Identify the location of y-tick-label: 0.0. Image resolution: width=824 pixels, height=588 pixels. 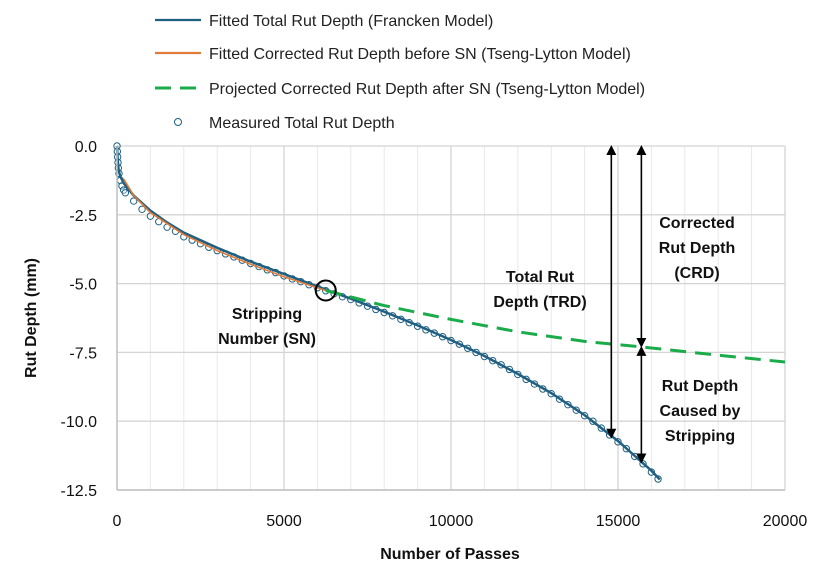
(86, 147).